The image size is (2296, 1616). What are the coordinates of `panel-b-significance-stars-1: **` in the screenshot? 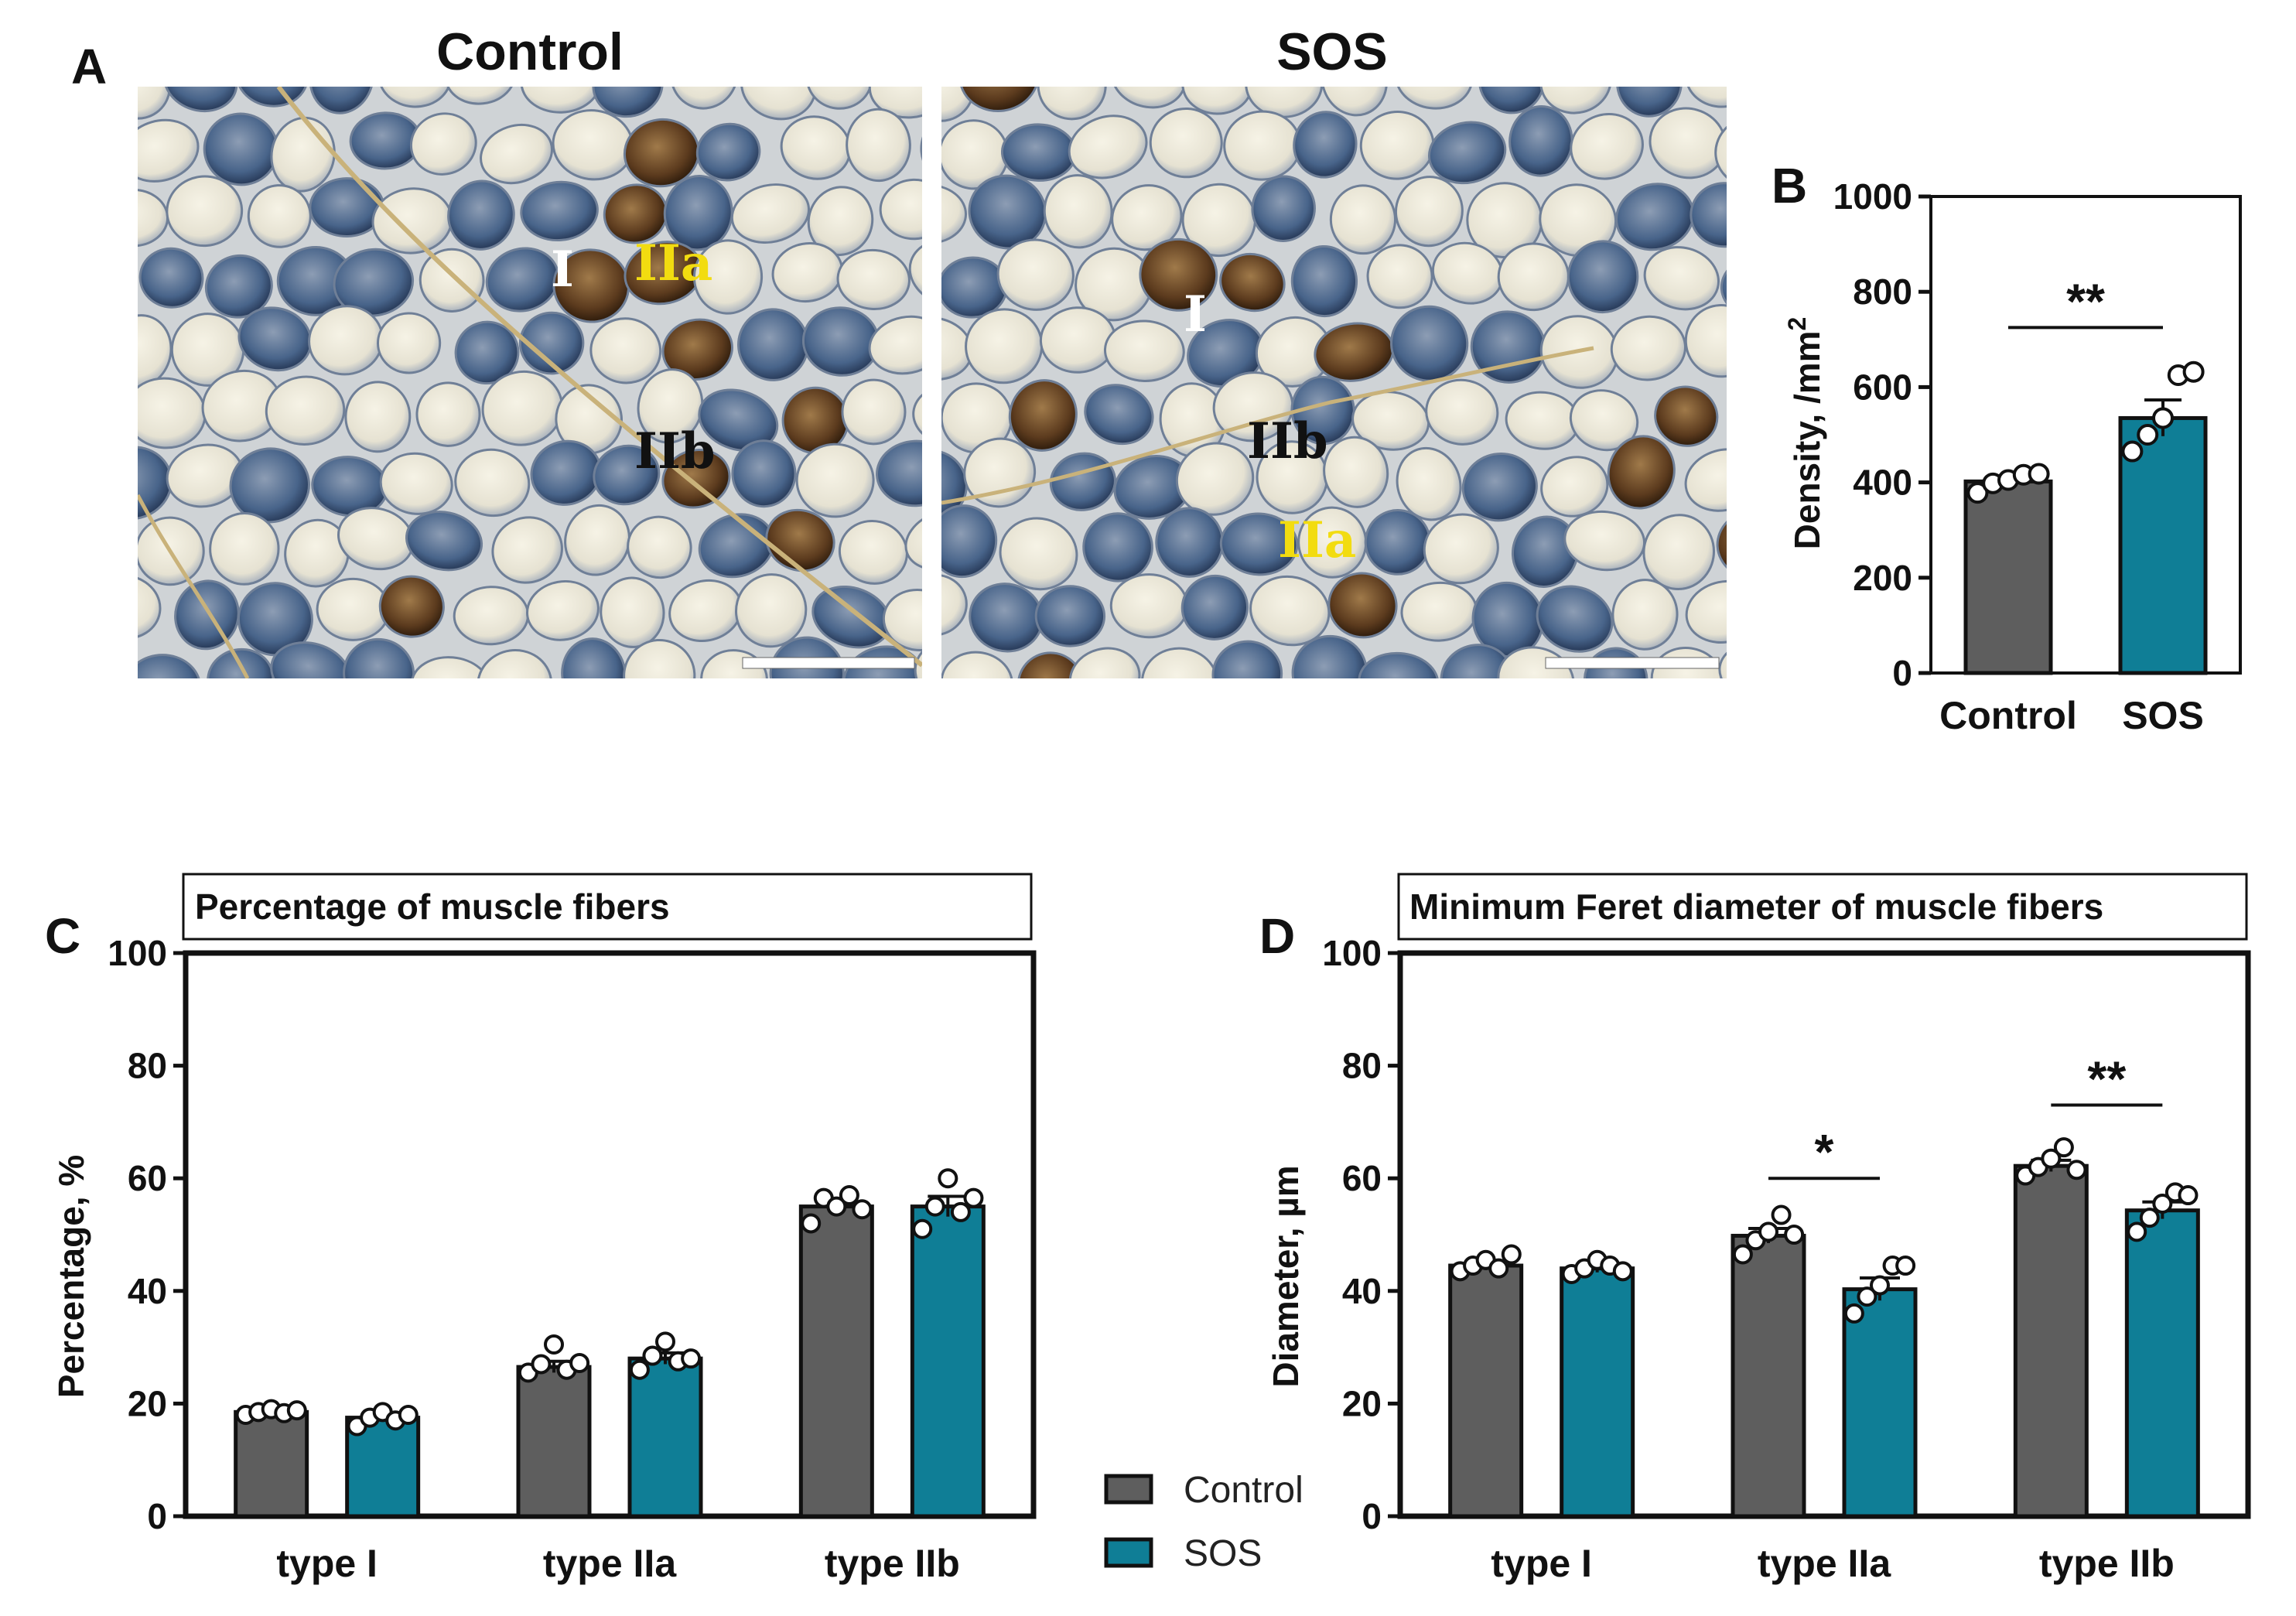 It's located at (2085, 301).